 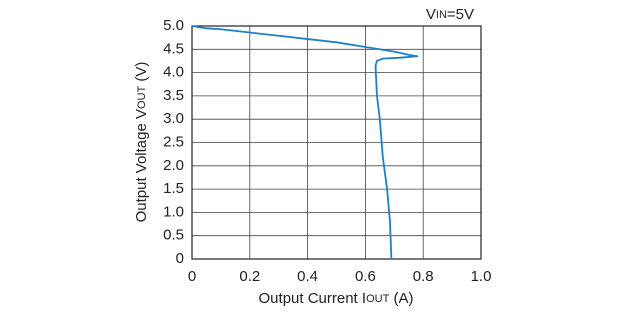 I want to click on y-tick-label: 0.5, so click(x=173, y=235).